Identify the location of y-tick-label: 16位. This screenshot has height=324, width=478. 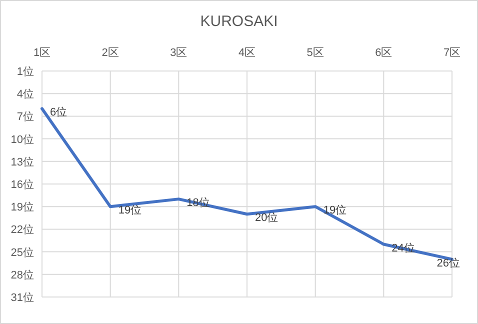
(22, 185).